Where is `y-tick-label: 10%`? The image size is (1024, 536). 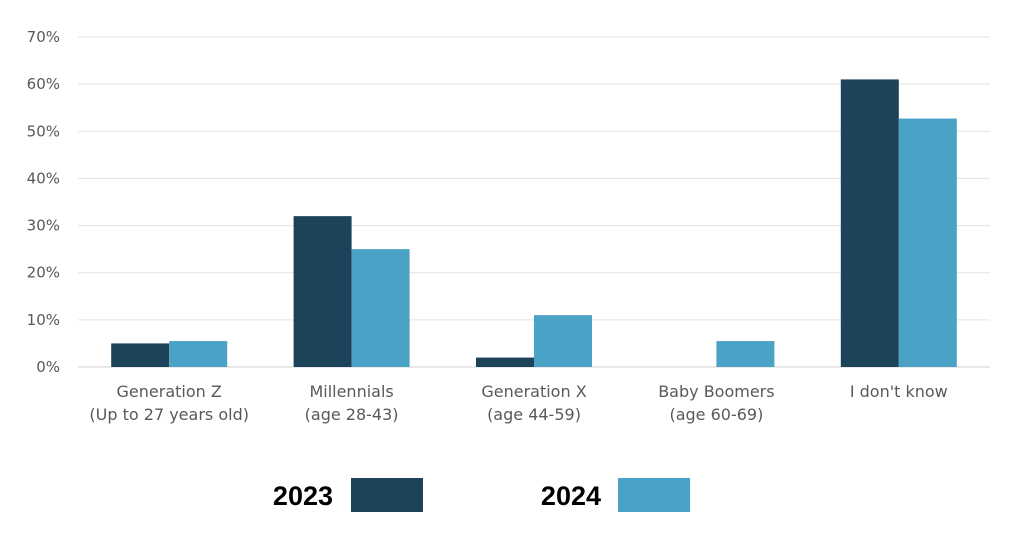 y-tick-label: 10% is located at coordinates (43, 320).